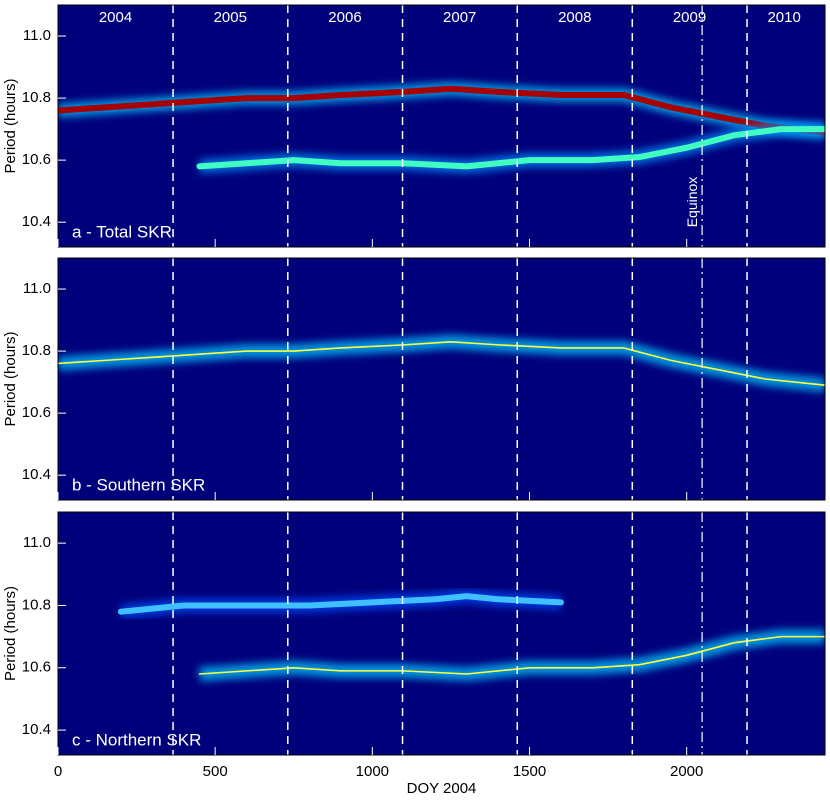  Describe the element at coordinates (689, 17) in the screenshot. I see `year-label: 2009` at that location.